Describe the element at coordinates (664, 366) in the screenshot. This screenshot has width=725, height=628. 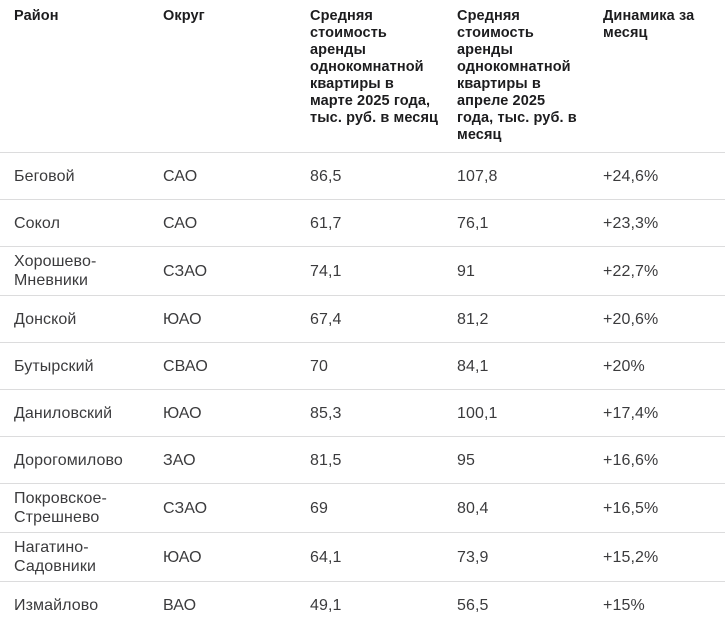
I see `cell-dynamics: +20%` at that location.